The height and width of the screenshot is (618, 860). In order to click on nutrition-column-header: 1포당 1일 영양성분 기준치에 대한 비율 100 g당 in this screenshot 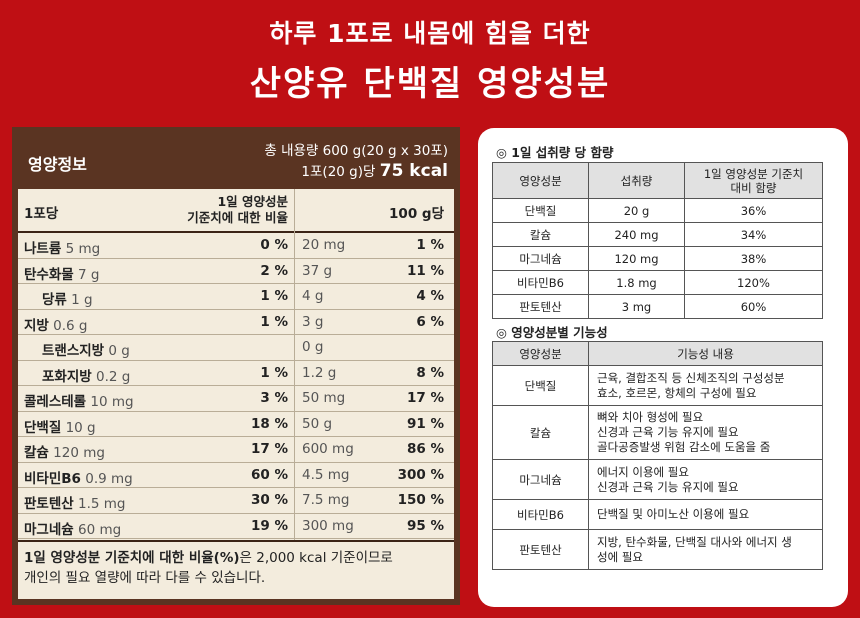, I will do `click(236, 211)`.